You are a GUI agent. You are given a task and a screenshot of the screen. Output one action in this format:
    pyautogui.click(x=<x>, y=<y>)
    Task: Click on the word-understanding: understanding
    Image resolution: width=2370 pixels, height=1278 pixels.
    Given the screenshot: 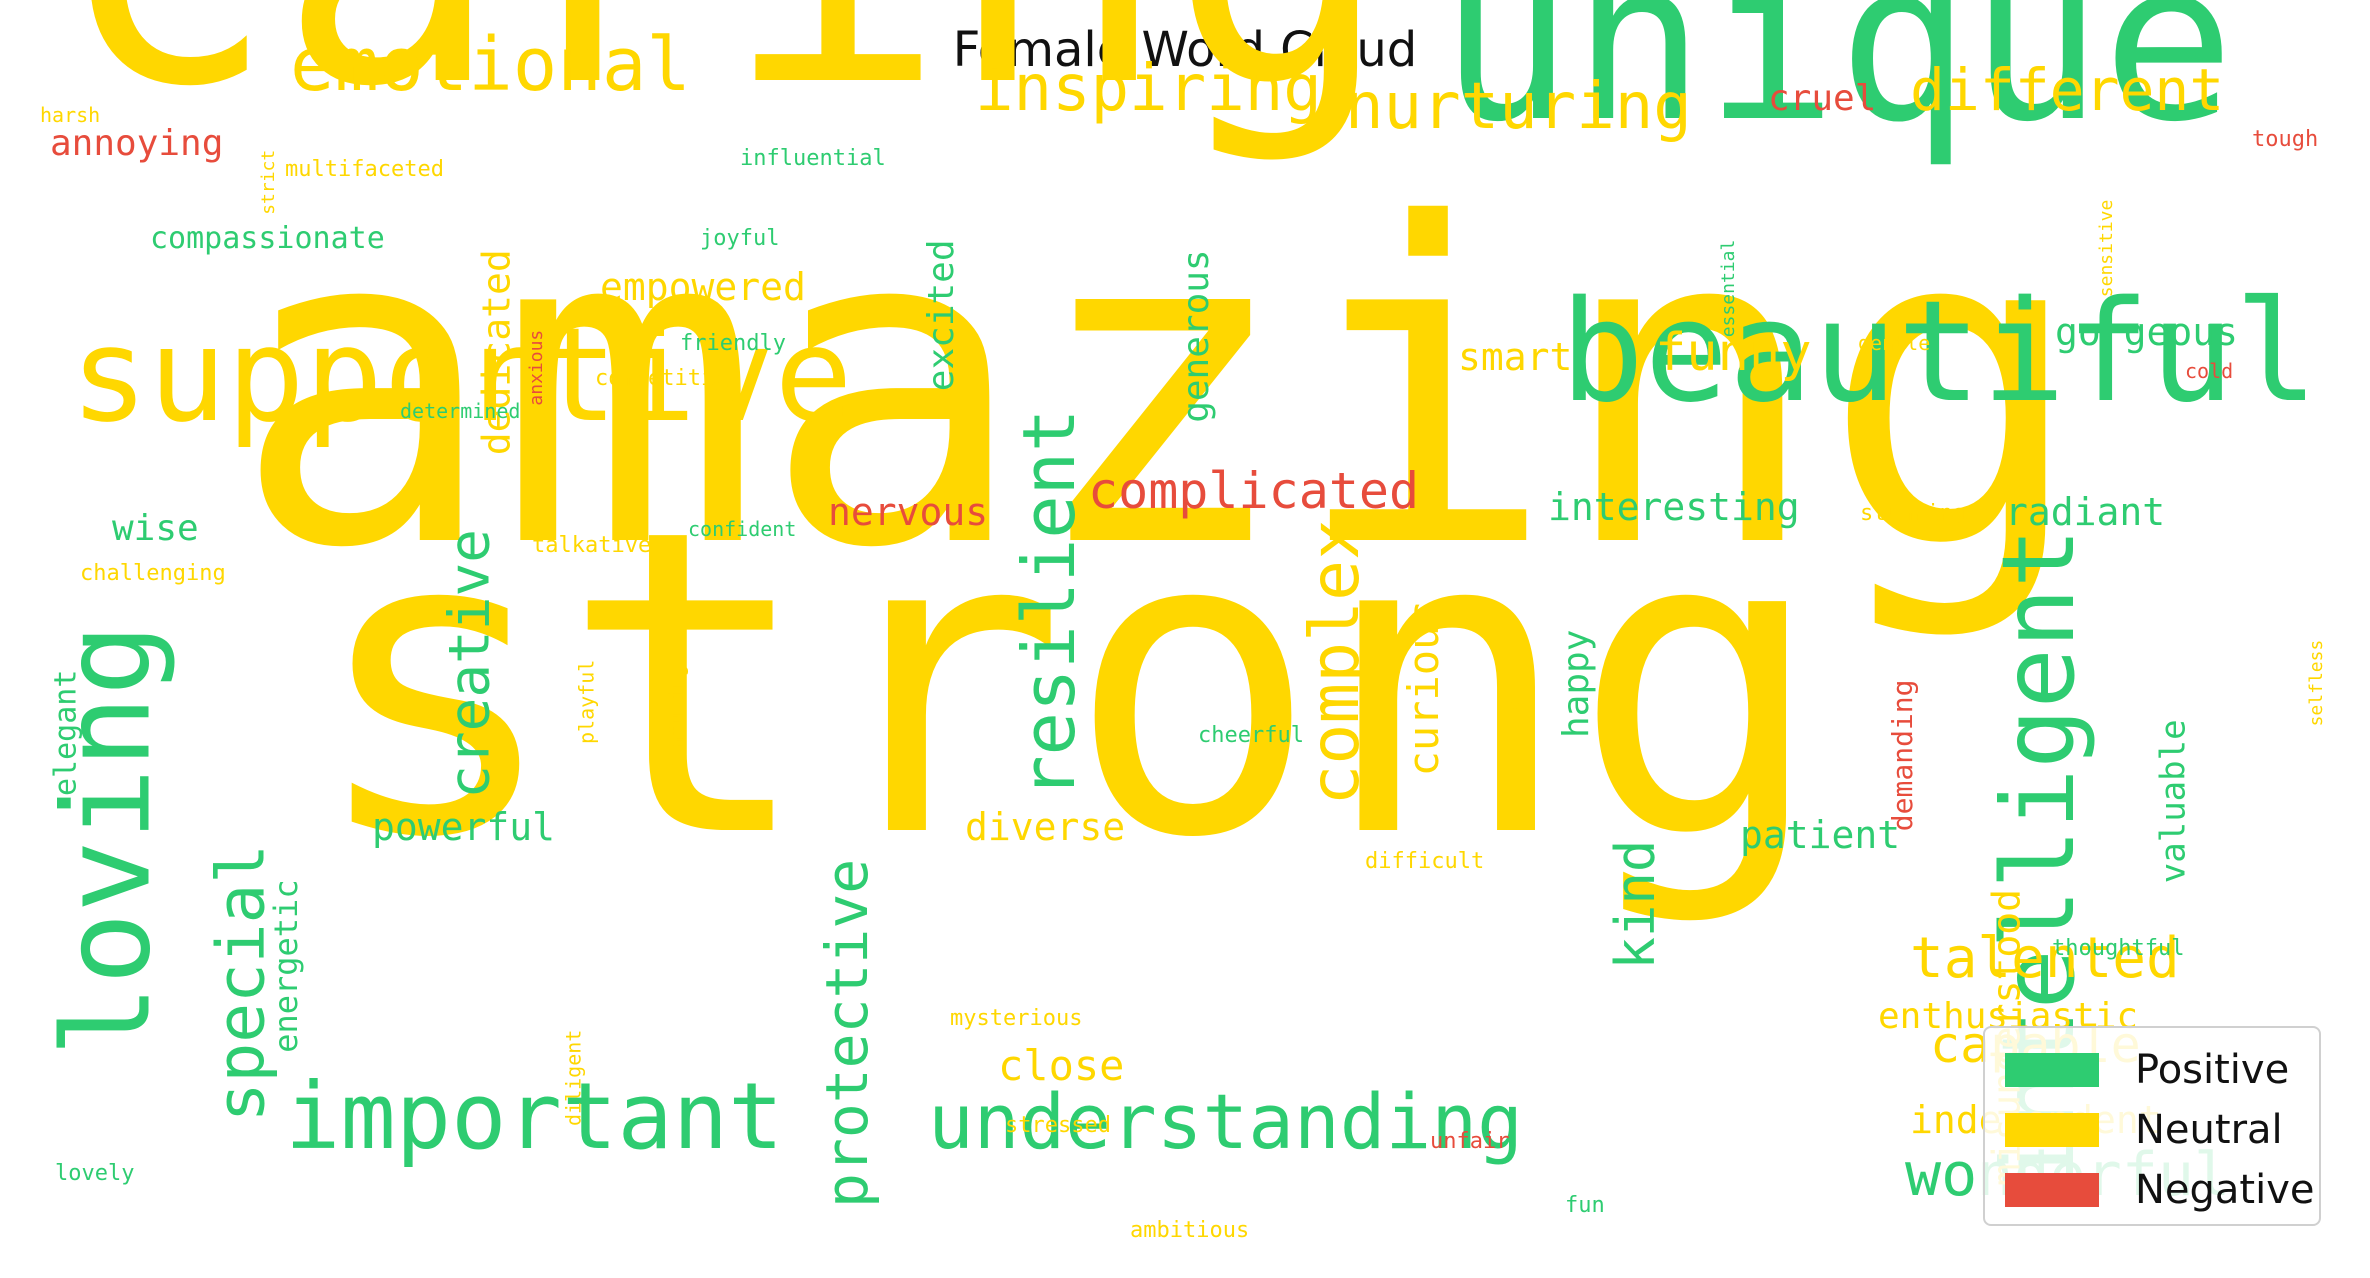 What is the action you would take?
    pyautogui.click(x=1225, y=1121)
    